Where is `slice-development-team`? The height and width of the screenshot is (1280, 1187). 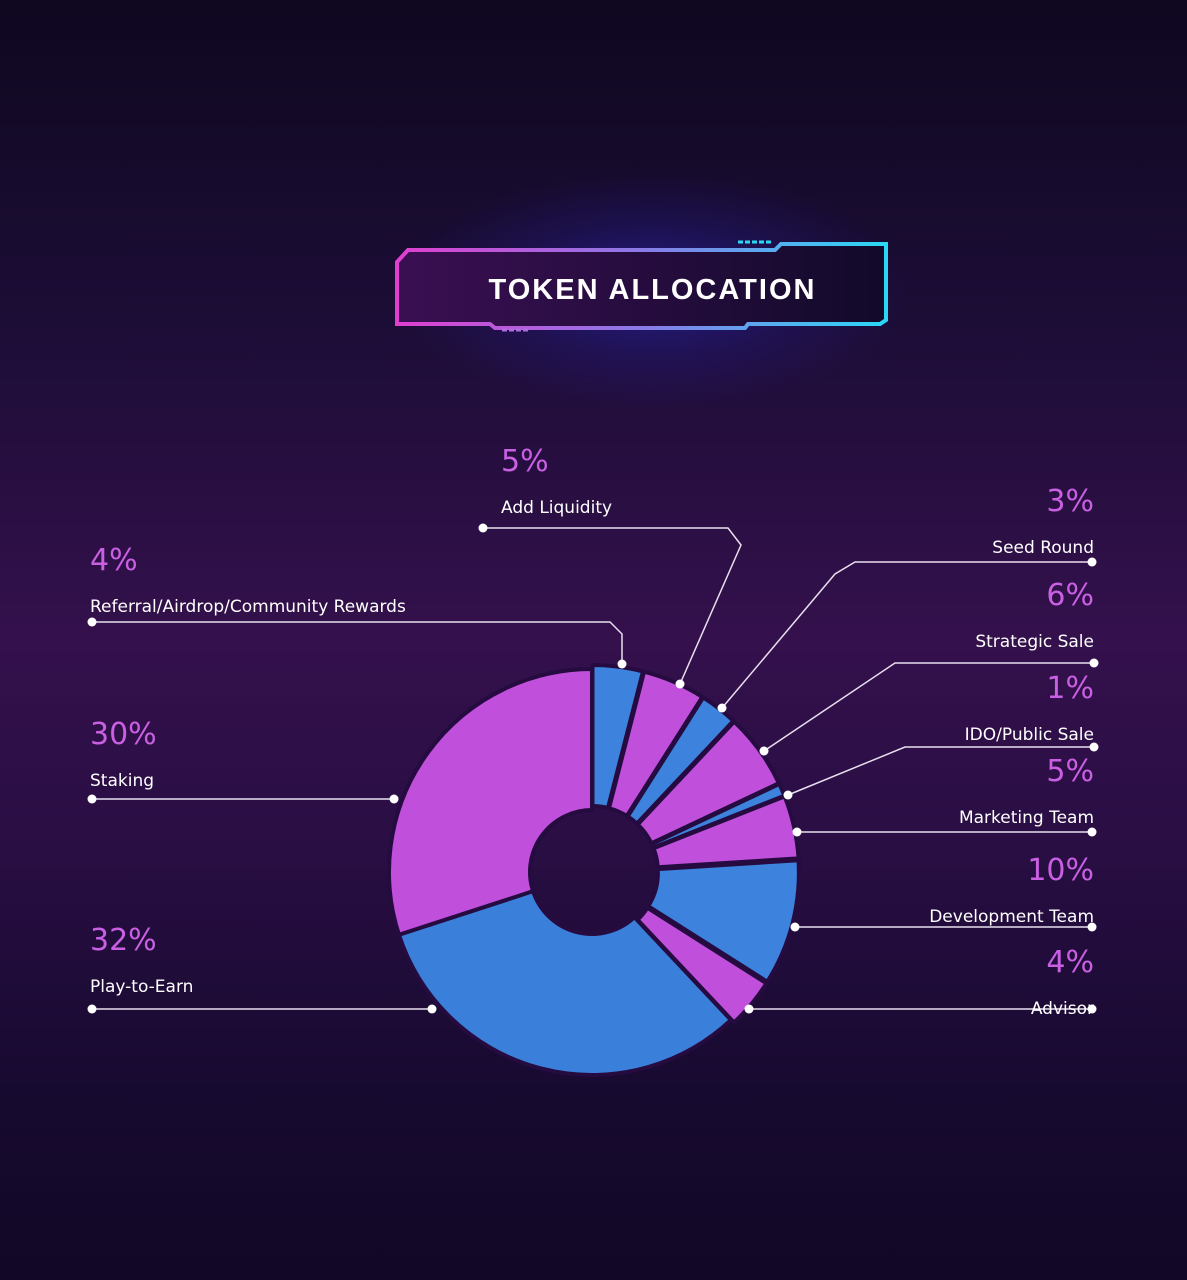 slice-development-team is located at coordinates (723, 921).